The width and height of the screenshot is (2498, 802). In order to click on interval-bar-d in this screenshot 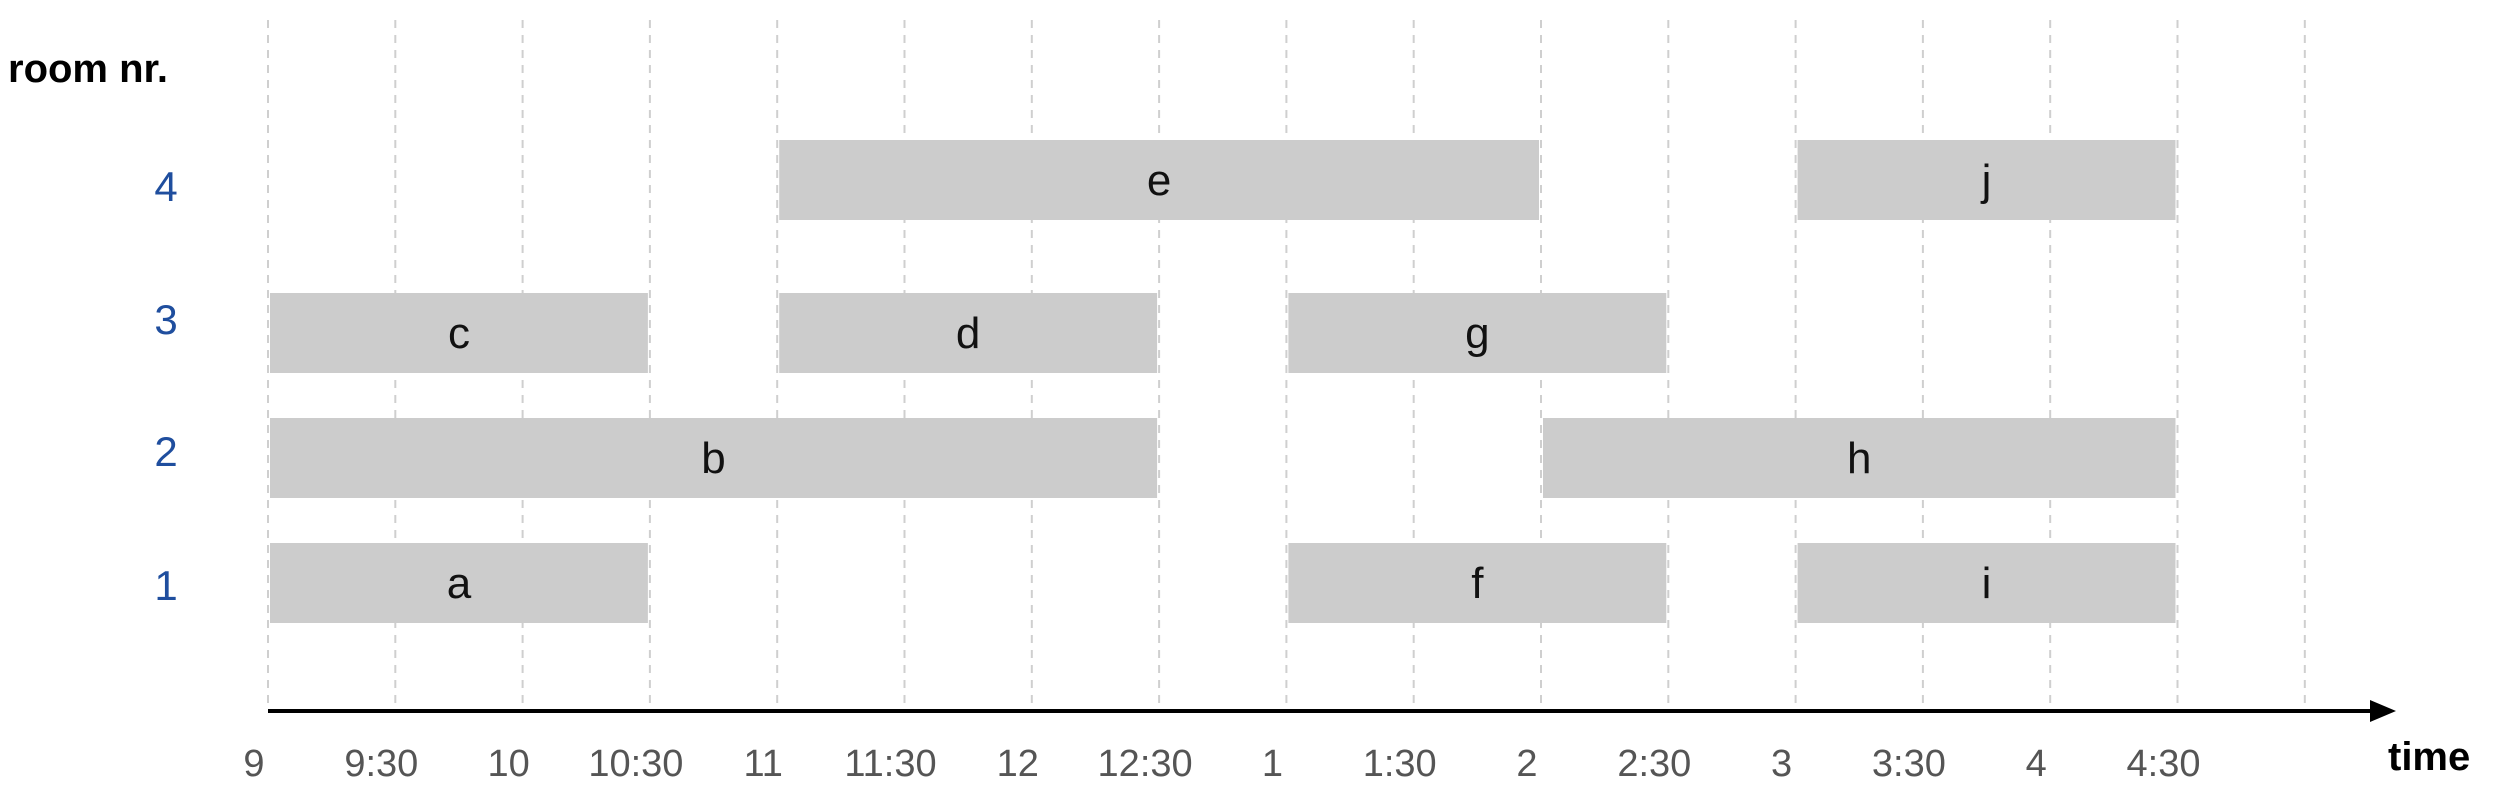, I will do `click(968, 333)`.